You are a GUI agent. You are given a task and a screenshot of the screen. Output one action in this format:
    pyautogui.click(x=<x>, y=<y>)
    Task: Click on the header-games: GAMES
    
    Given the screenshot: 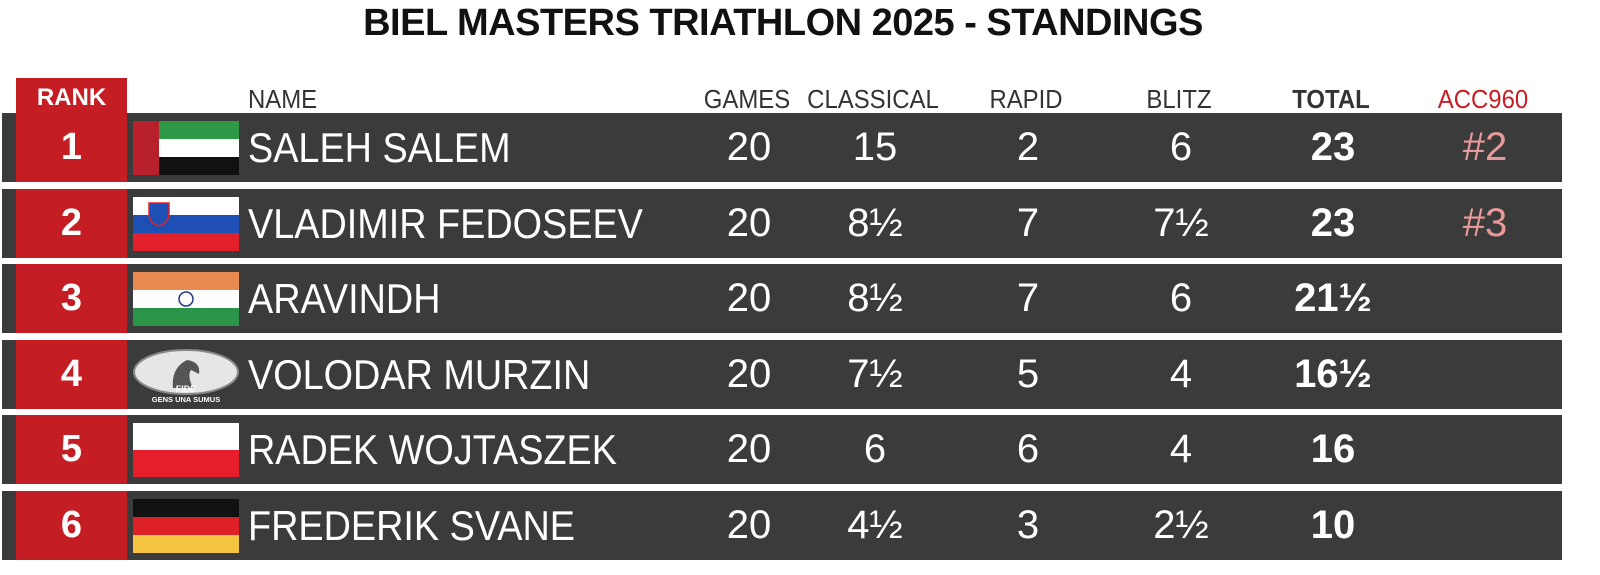 What is the action you would take?
    pyautogui.click(x=747, y=99)
    